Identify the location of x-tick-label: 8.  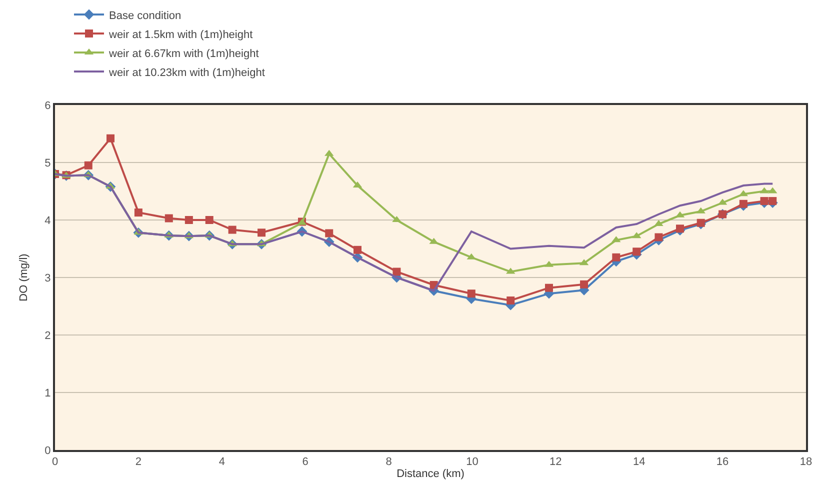
(389, 462).